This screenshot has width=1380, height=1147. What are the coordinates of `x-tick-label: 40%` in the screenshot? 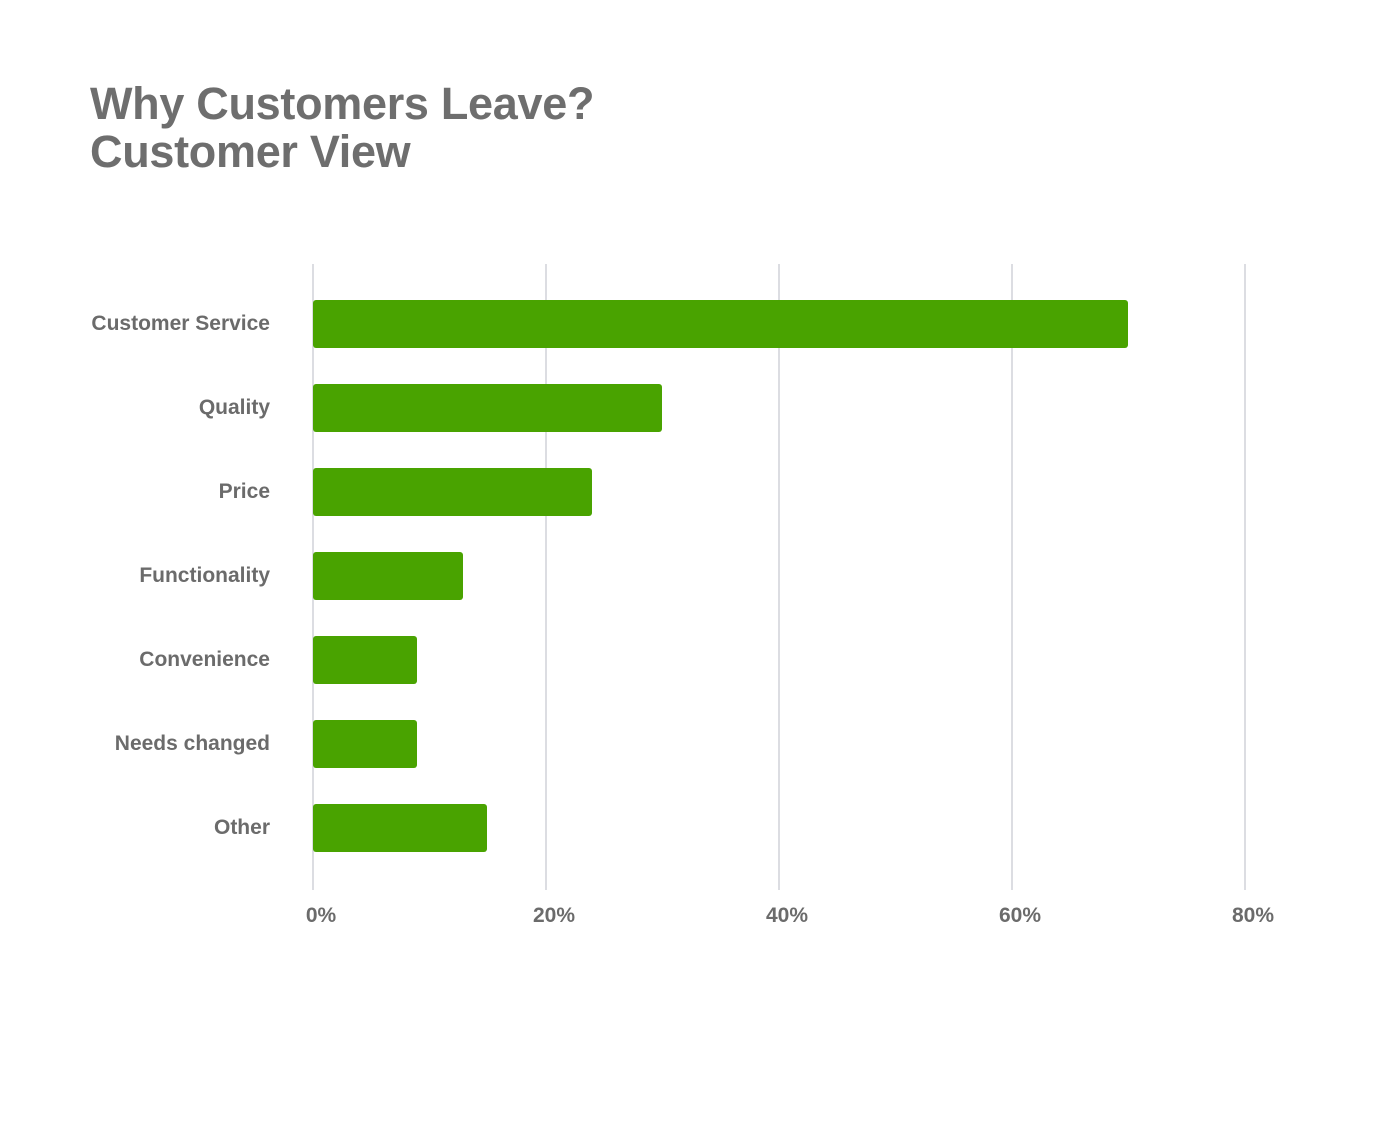 It's located at (787, 915).